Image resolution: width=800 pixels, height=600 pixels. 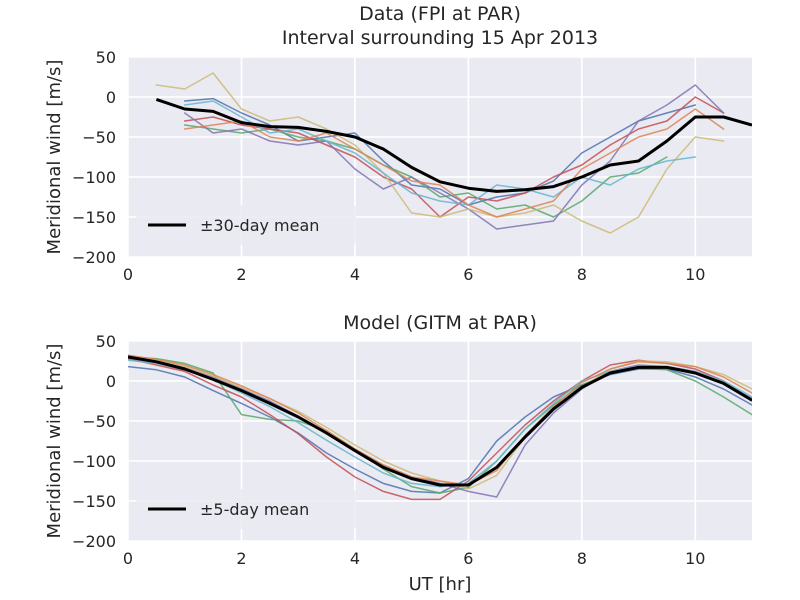 I want to click on chart-subtitle: Interval surrounding 15 Apr 2013, so click(x=440, y=38).